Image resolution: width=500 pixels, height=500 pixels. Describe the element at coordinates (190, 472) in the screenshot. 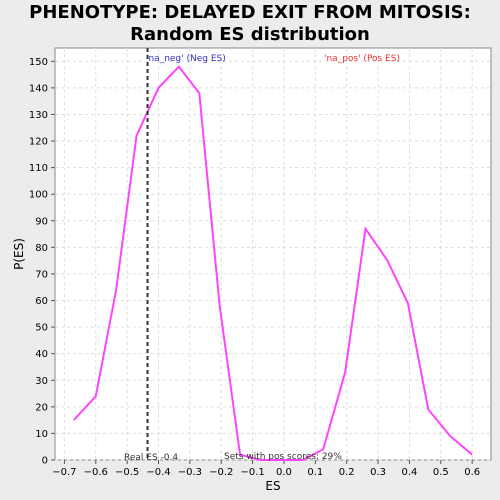

I see `x-tick-label: −0.3` at that location.